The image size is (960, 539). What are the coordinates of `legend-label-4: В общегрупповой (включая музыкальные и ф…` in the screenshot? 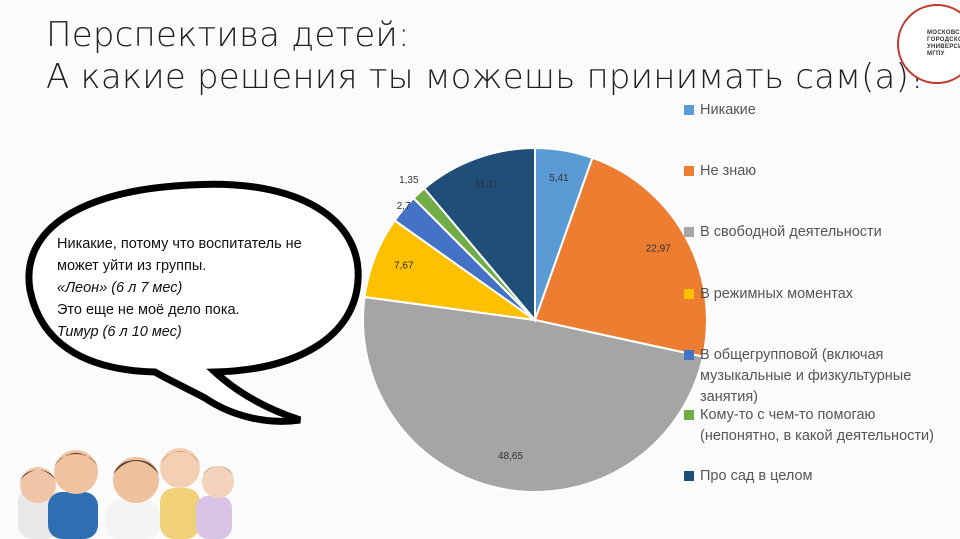 It's located at (806, 376).